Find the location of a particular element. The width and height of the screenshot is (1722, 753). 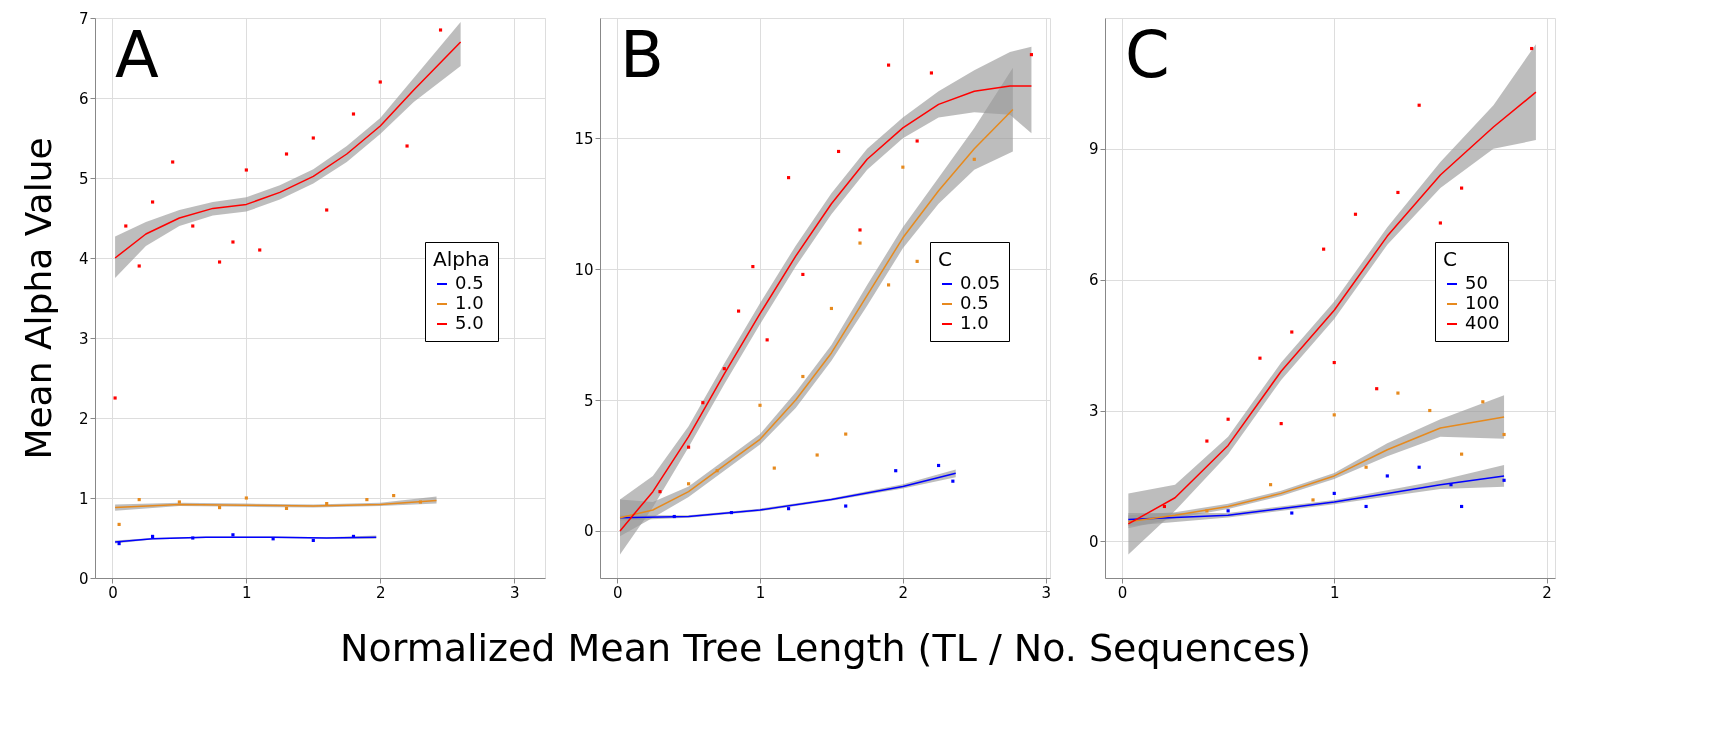

legend-label: 0.05 is located at coordinates (980, 282).